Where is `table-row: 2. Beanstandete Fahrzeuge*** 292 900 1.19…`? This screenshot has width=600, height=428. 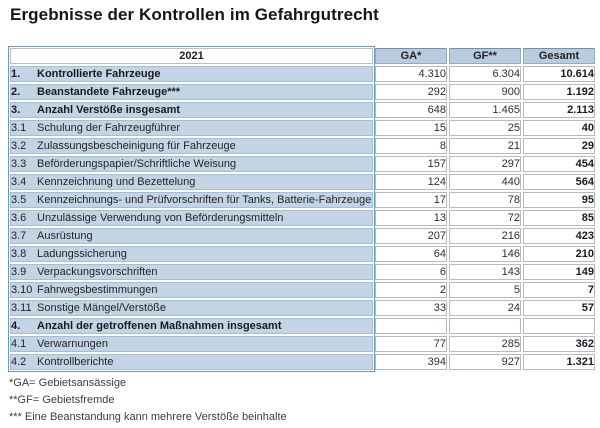 table-row: 2. Beanstandete Fahrzeuge*** 292 900 1.19… is located at coordinates (302, 92).